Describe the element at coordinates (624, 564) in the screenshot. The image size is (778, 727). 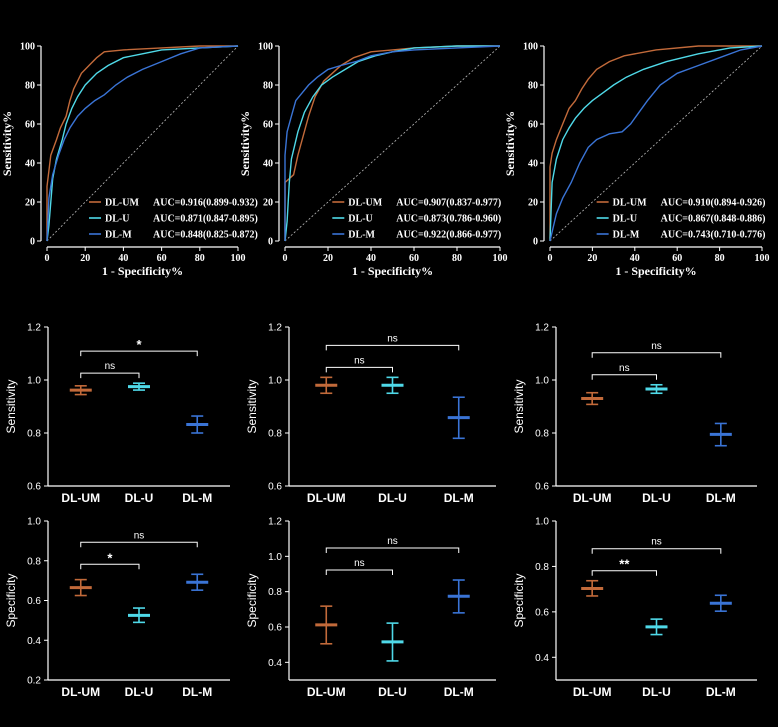
I see `significance-label: **` at that location.